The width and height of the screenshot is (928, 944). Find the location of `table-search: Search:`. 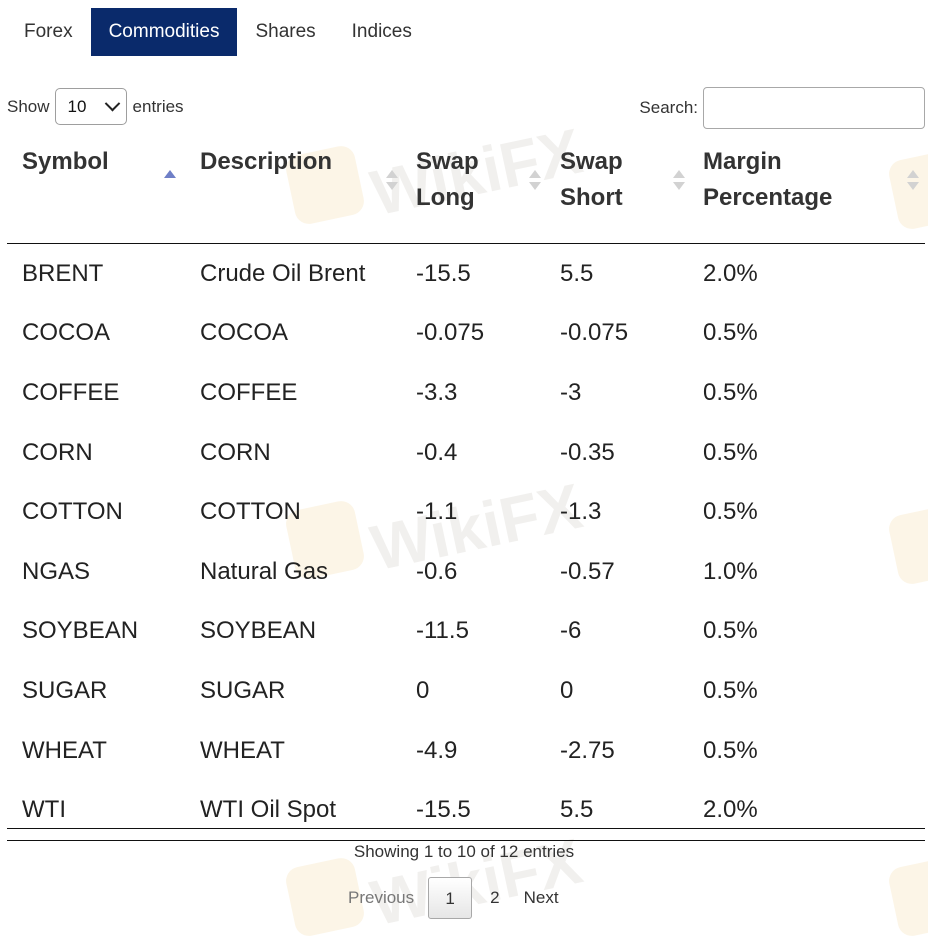

table-search: Search: is located at coordinates (782, 108).